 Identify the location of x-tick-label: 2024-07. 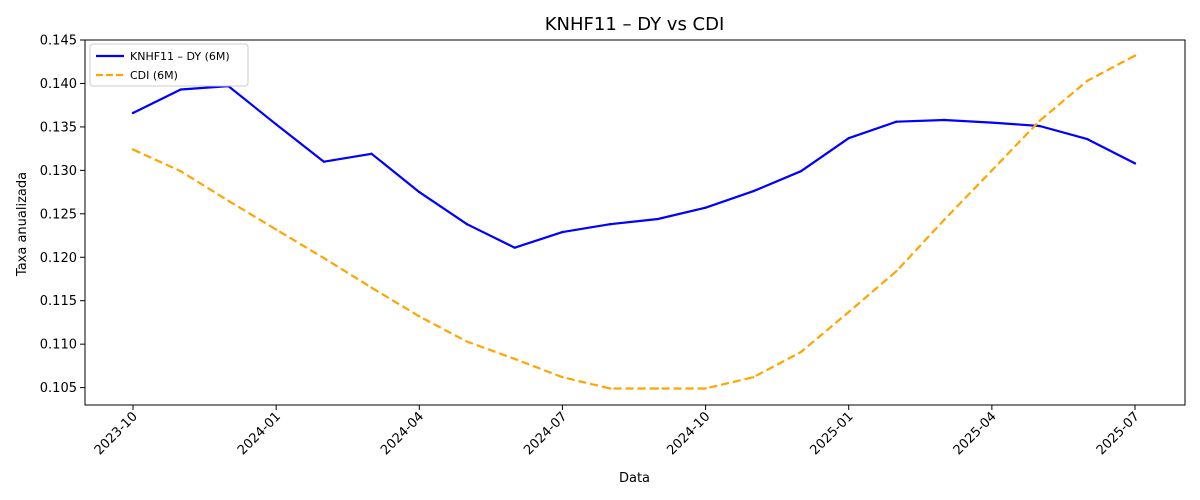
(545, 433).